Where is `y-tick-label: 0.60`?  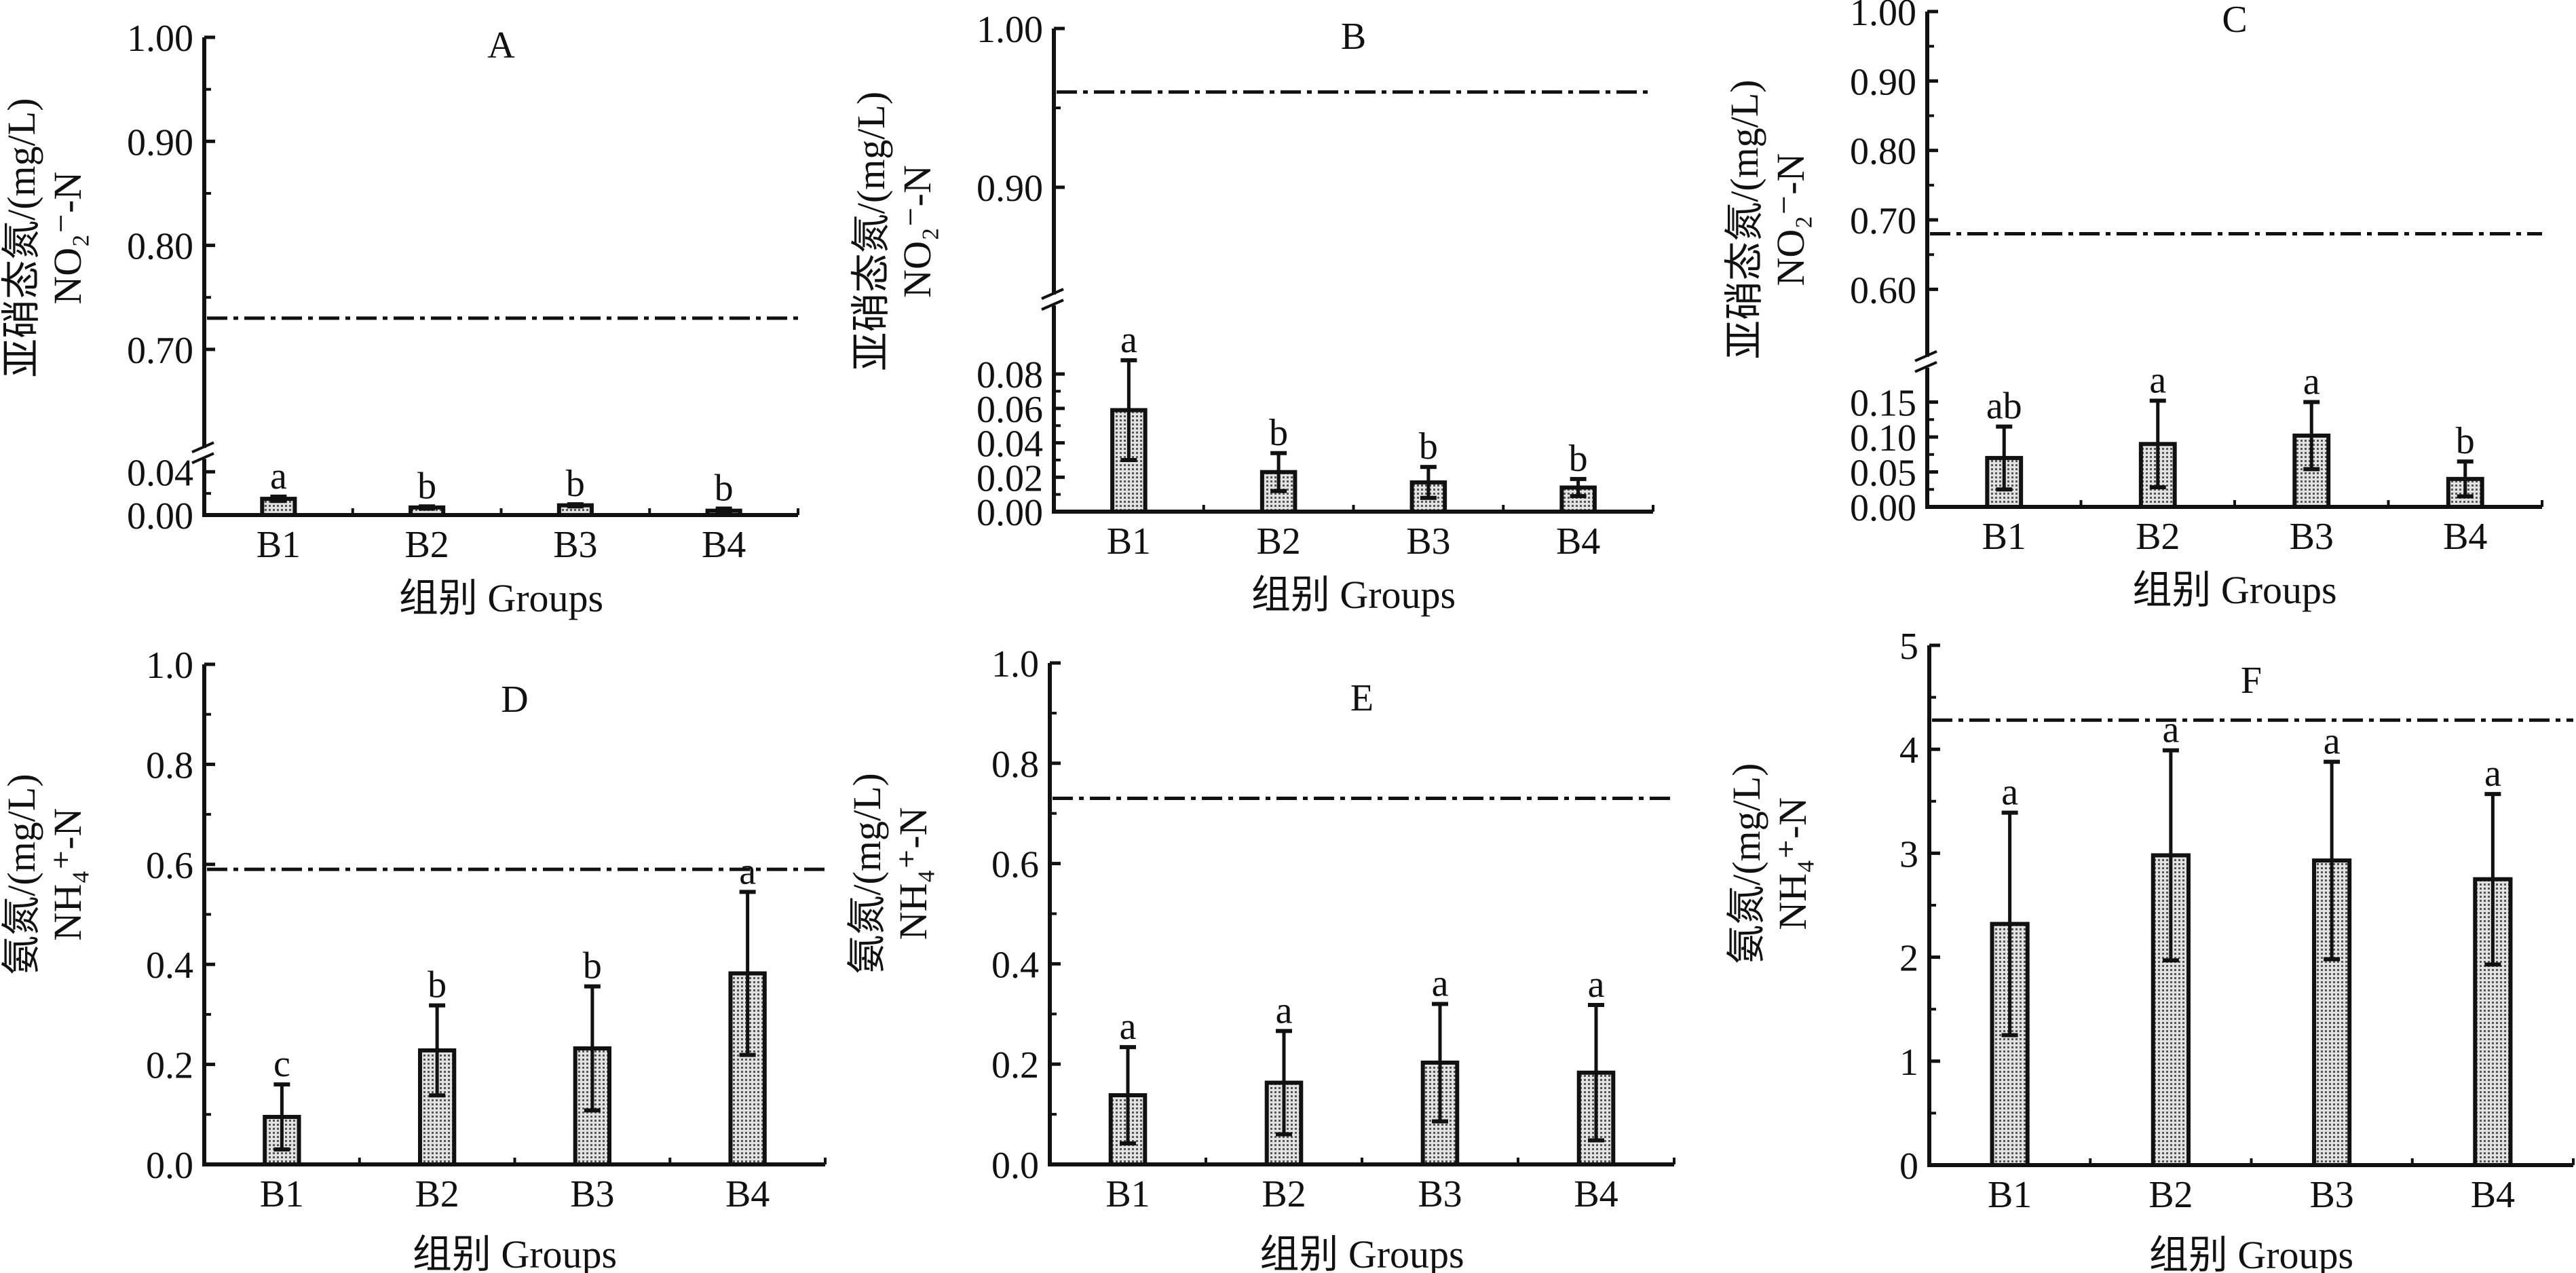
y-tick-label: 0.60 is located at coordinates (1883, 290).